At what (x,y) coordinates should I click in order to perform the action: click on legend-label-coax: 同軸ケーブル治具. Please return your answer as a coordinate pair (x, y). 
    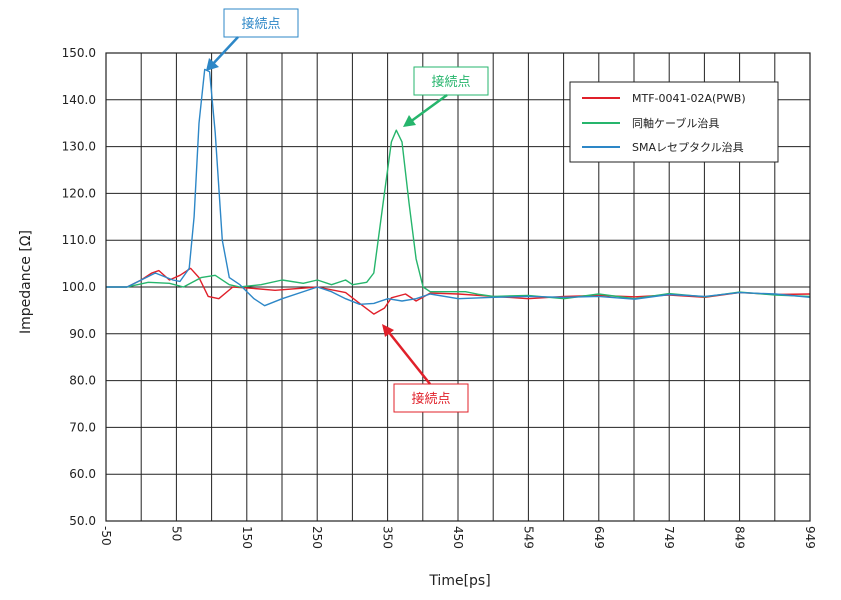
    Looking at the image, I should click on (675, 123).